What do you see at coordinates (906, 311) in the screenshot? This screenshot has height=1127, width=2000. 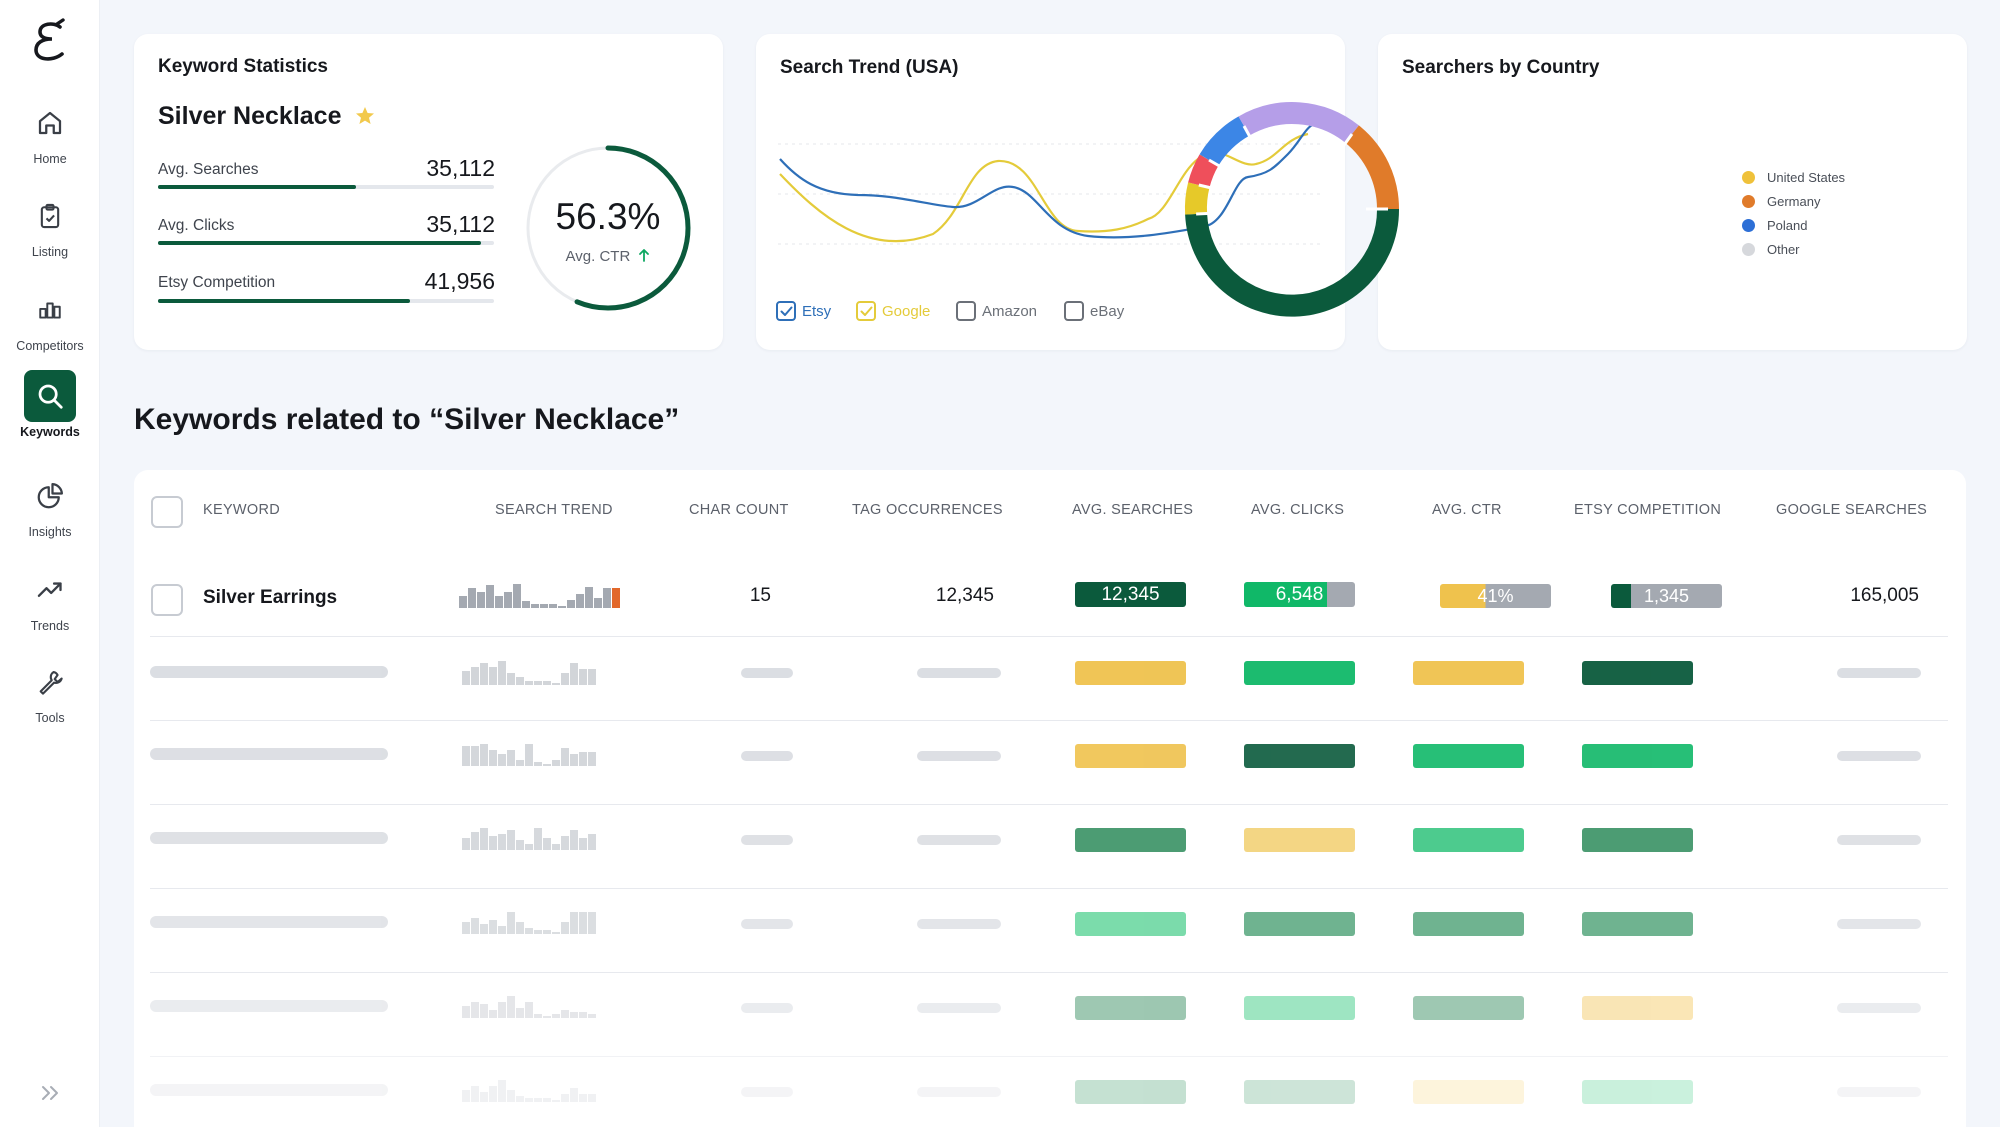 I see `legend-label: Google` at bounding box center [906, 311].